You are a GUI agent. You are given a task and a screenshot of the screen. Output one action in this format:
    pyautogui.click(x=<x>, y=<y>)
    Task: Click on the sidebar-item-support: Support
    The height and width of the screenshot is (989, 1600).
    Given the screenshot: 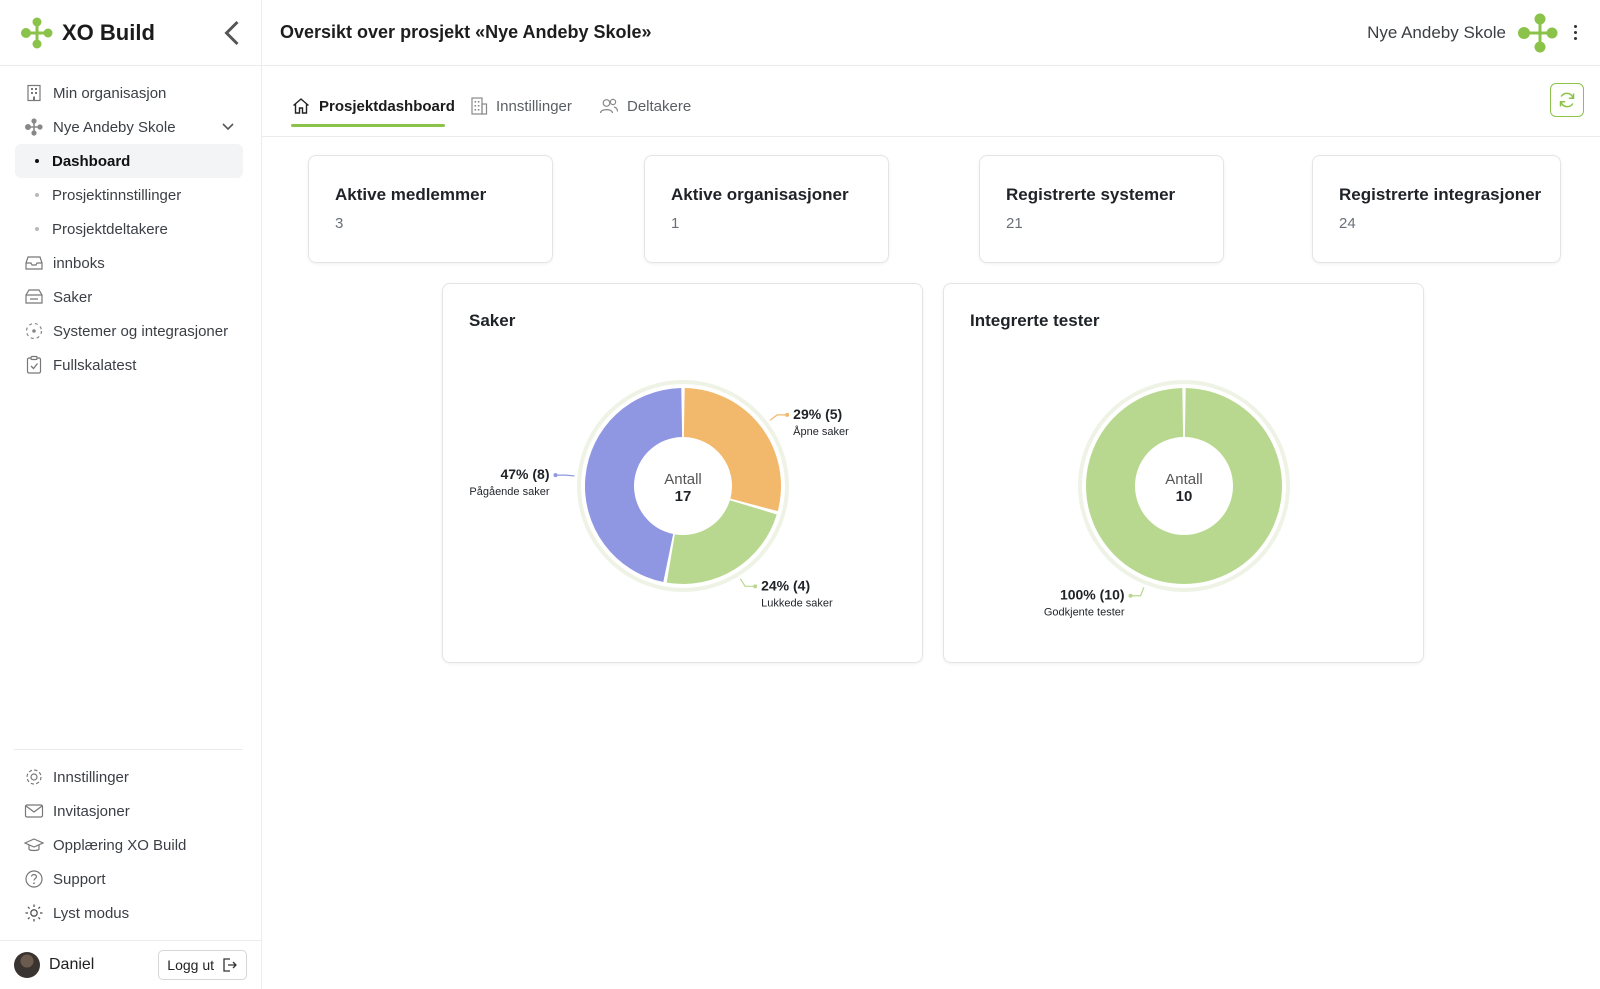 What is the action you would take?
    pyautogui.click(x=130, y=879)
    